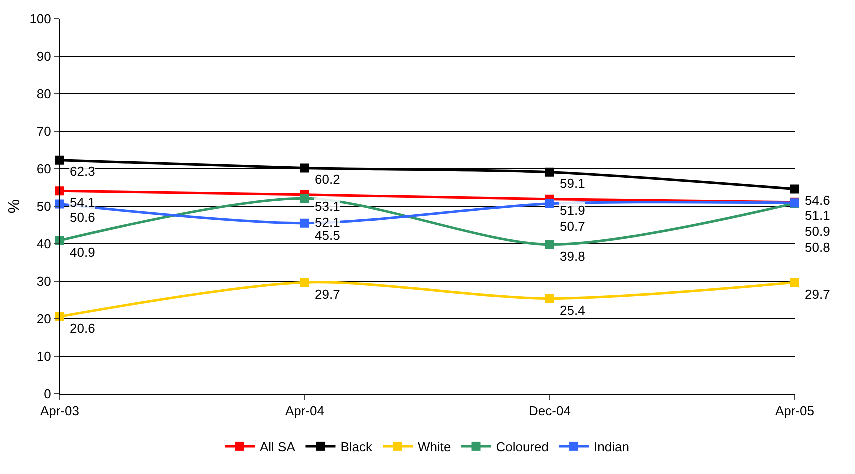 The height and width of the screenshot is (474, 855). Describe the element at coordinates (83, 202) in the screenshot. I see `data-label: 54.1` at that location.